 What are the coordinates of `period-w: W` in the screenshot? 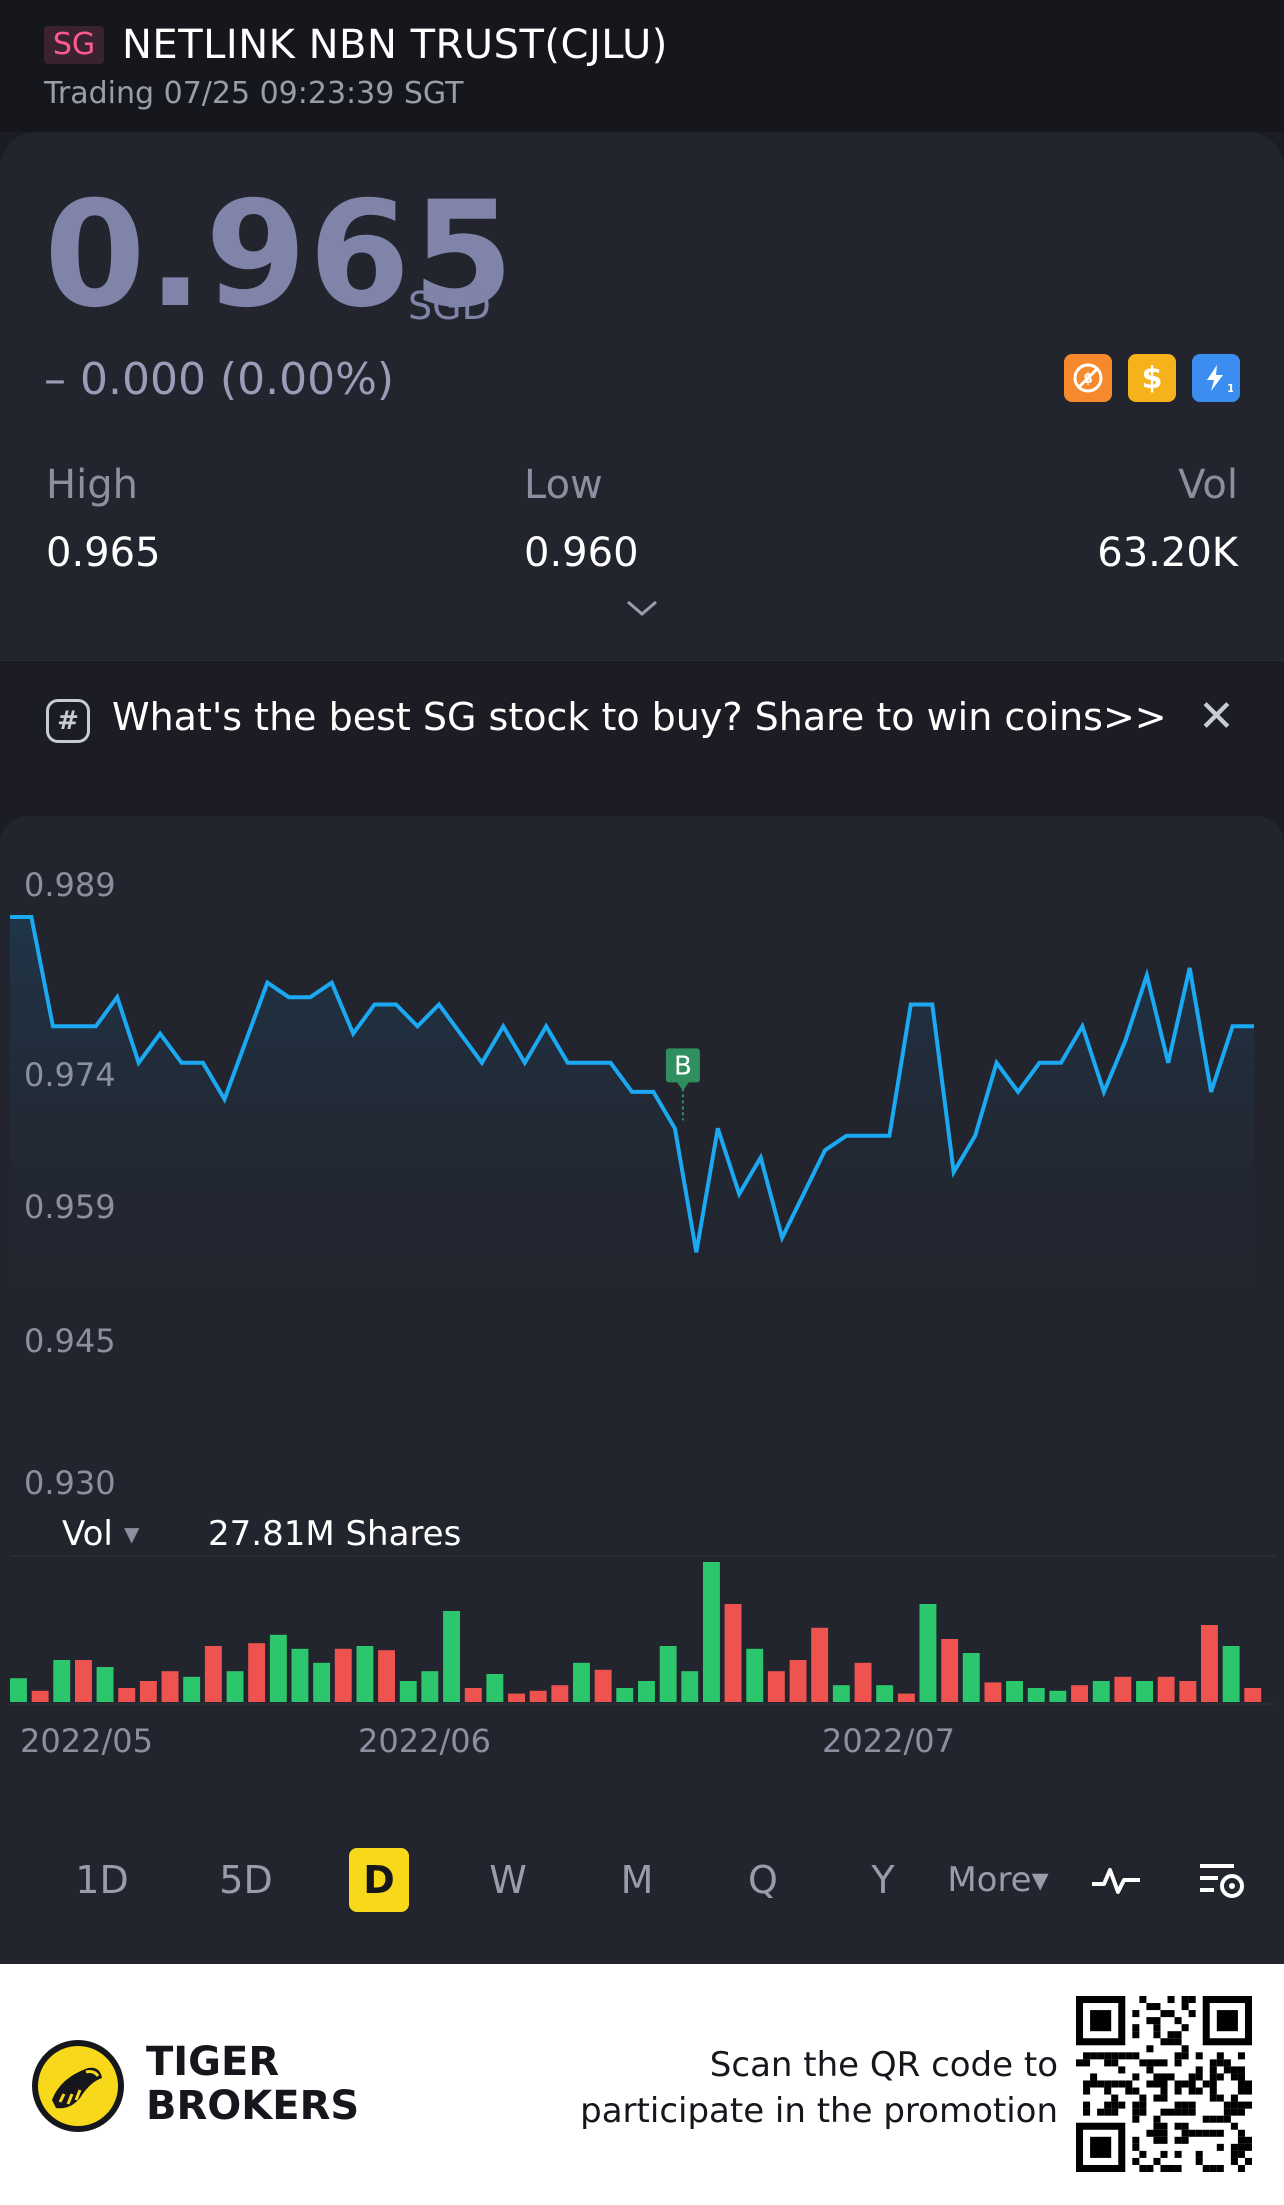 It's located at (508, 1880).